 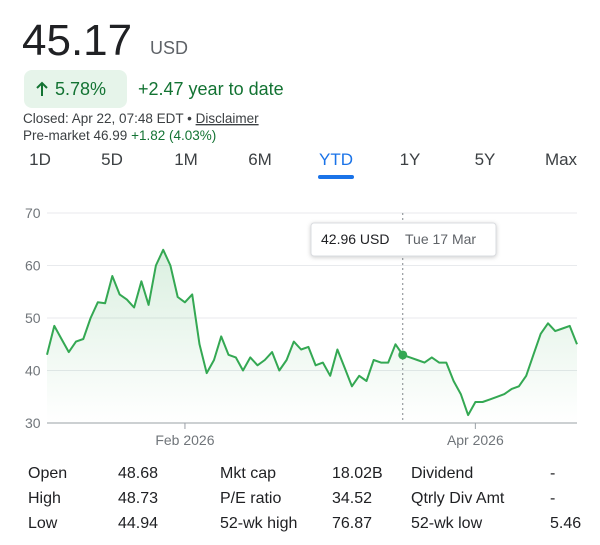 What do you see at coordinates (80, 89) in the screenshot?
I see `change-pct: 5.78%` at bounding box center [80, 89].